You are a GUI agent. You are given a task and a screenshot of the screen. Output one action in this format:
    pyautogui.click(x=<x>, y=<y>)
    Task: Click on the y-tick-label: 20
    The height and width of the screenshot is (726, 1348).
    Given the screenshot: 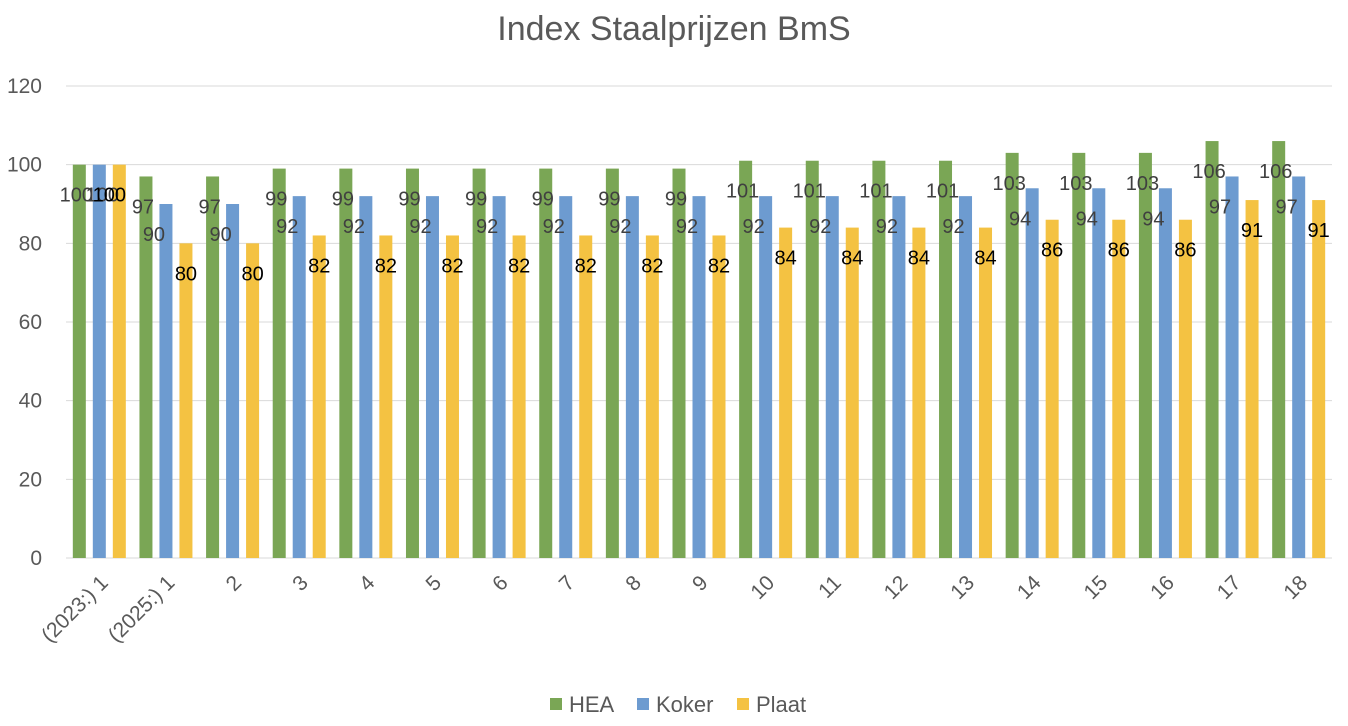 What is the action you would take?
    pyautogui.click(x=30, y=479)
    